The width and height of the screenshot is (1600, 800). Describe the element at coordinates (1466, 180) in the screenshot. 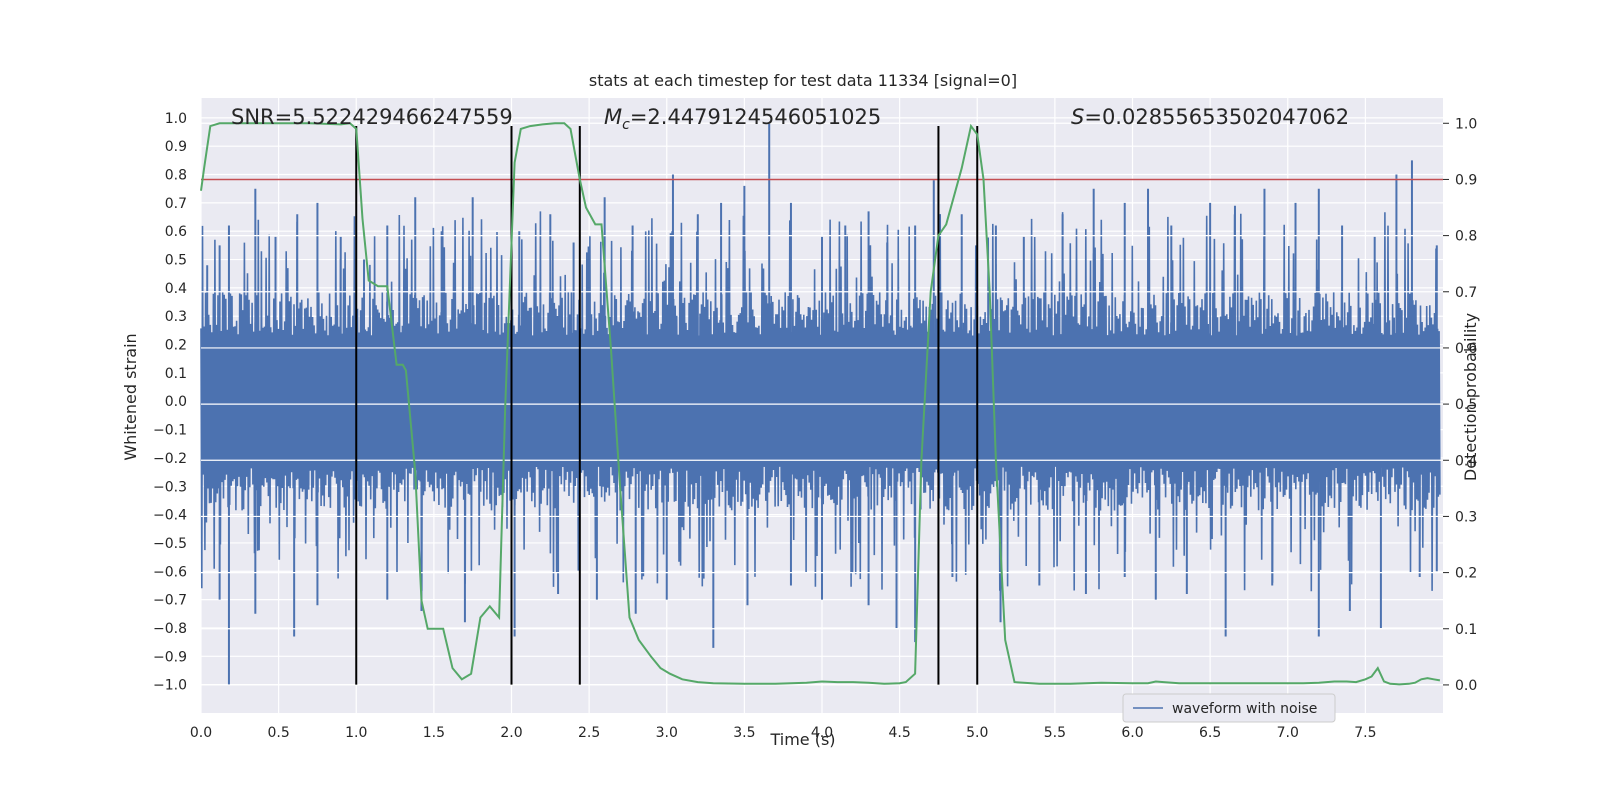

I see `y-right-tick-label: 0.9` at that location.